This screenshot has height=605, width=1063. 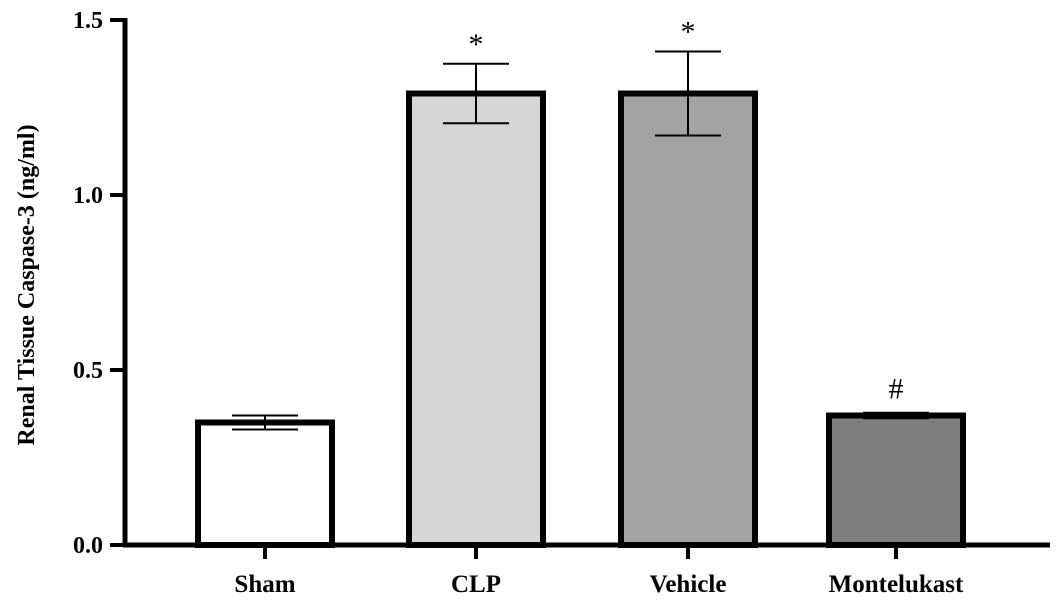 I want to click on bar-clp, so click(x=476, y=319).